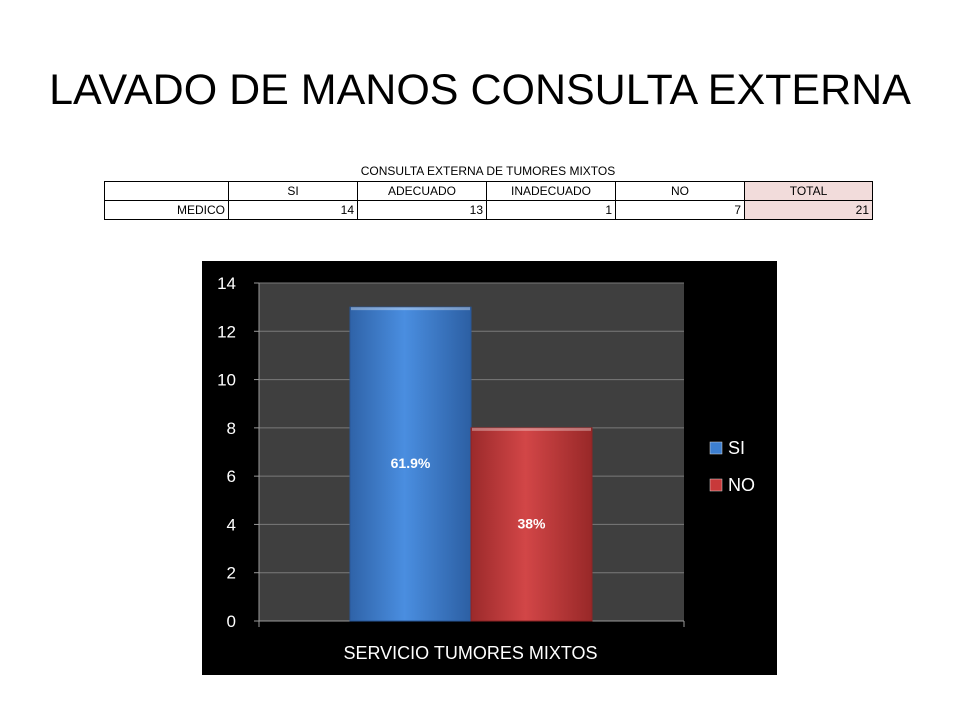  I want to click on data-label-si: 61.9%, so click(411, 463).